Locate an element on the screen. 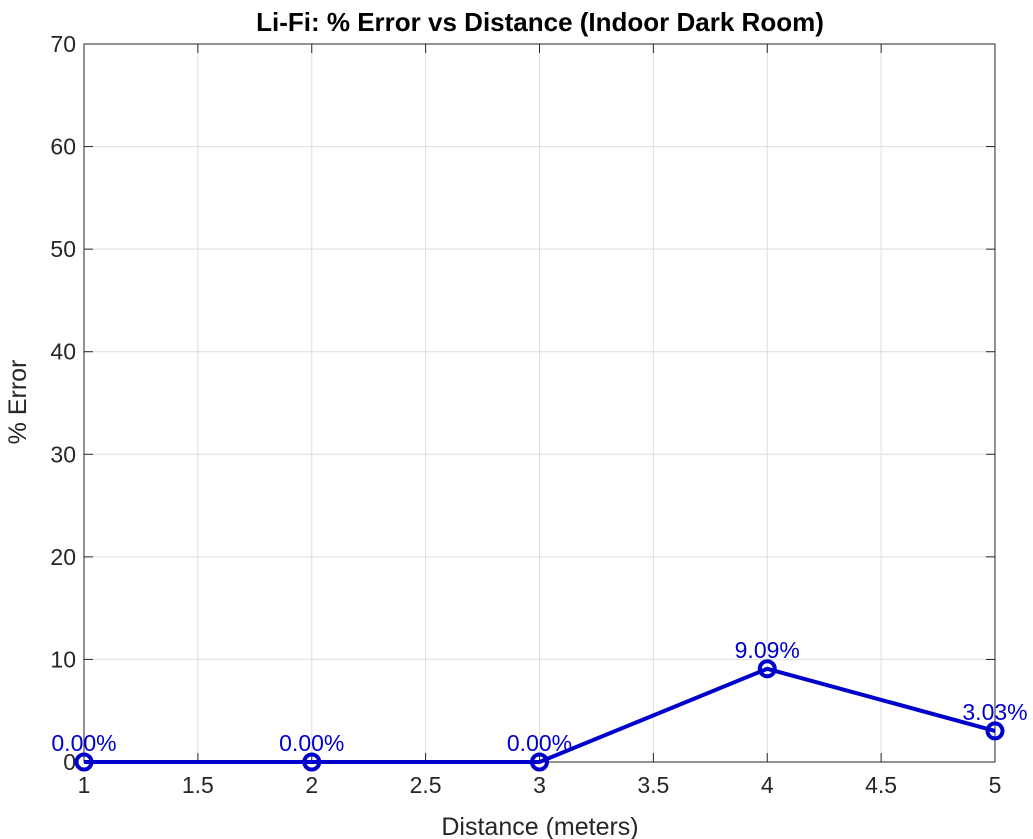  y-tick-label: 50 is located at coordinates (63, 249).